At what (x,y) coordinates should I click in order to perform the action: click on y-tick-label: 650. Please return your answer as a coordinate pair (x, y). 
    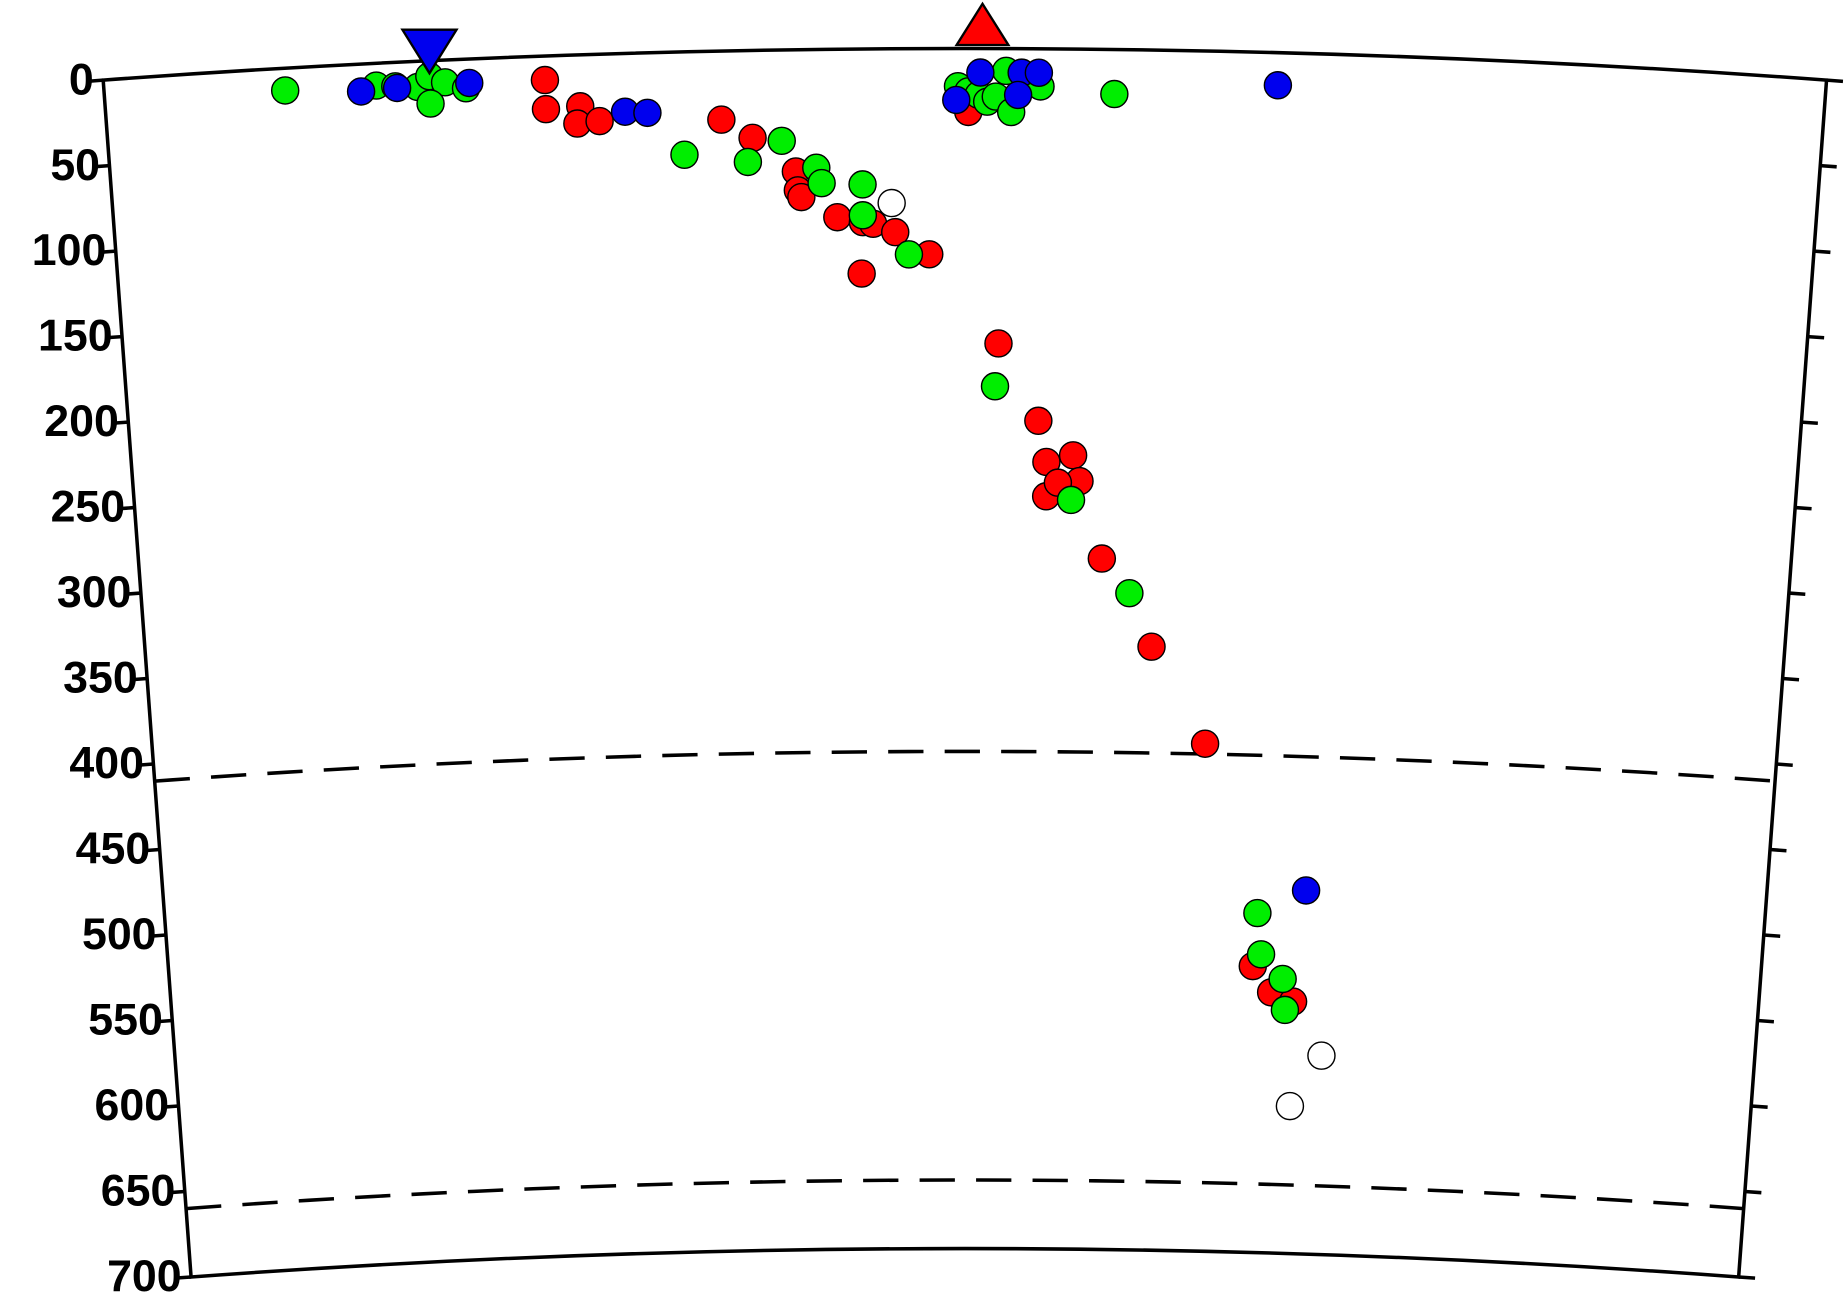
    Looking at the image, I should click on (138, 1191).